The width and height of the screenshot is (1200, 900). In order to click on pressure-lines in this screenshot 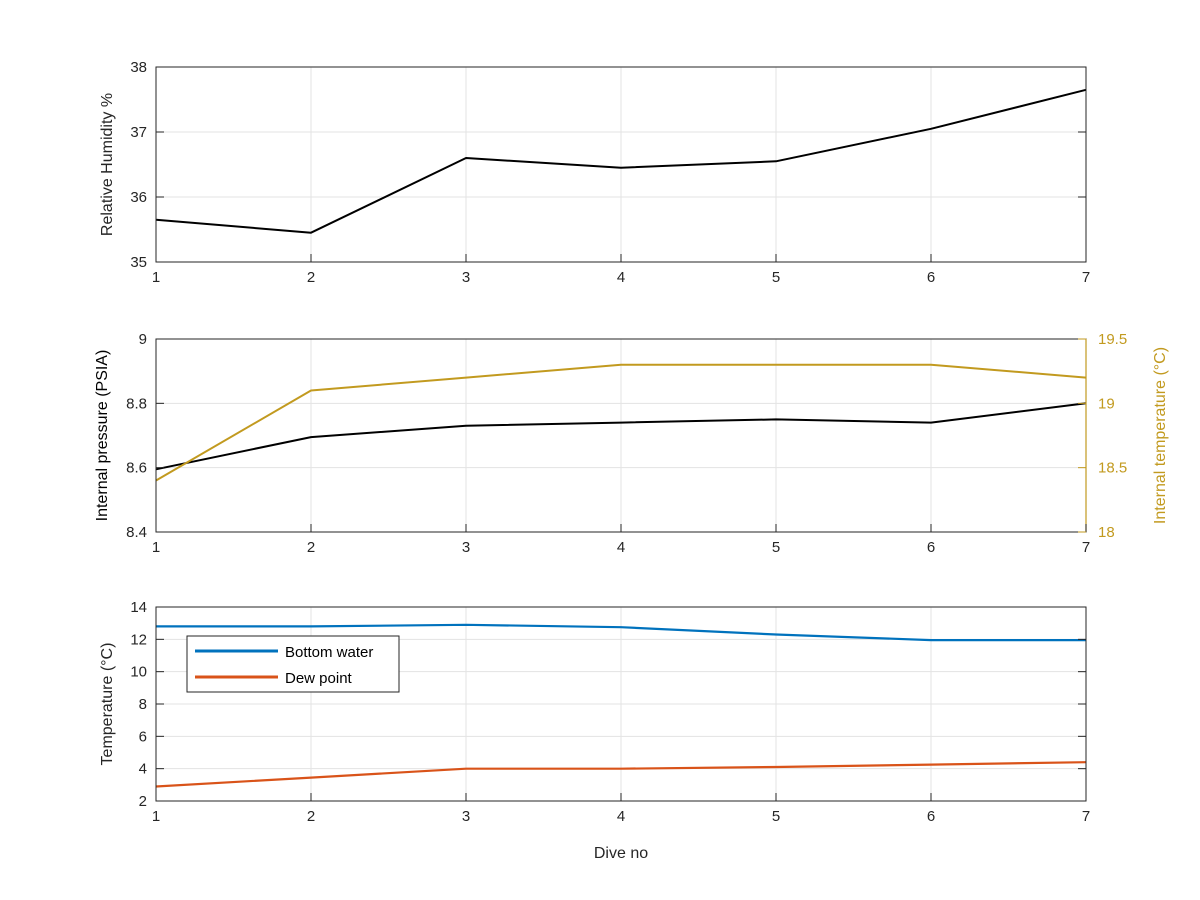, I will do `click(621, 422)`.